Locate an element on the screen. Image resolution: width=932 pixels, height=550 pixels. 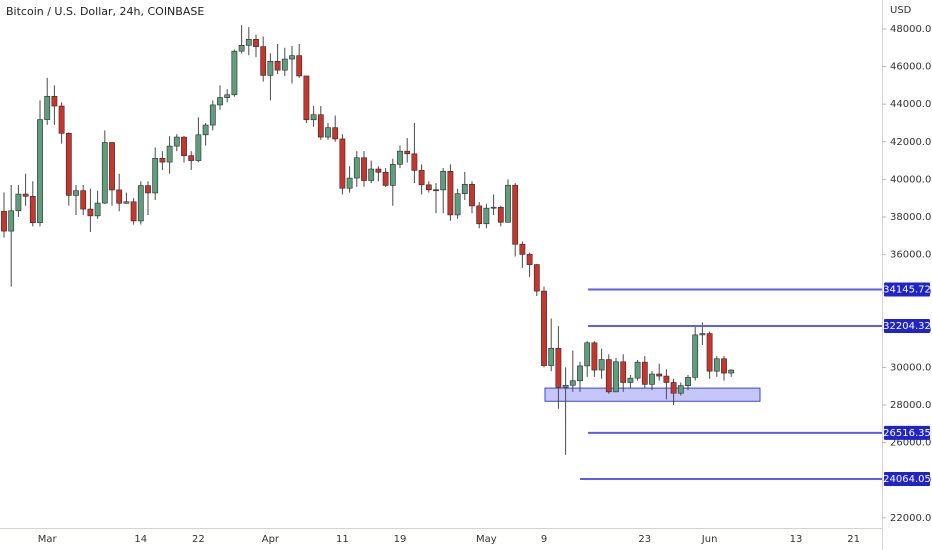
x-tick-label: 19 is located at coordinates (400, 539).